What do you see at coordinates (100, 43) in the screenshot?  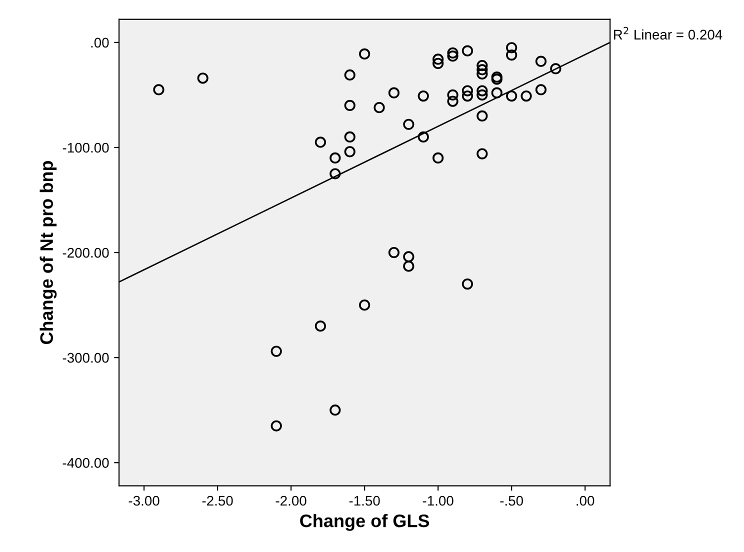 I see `y-tick-label: .00` at bounding box center [100, 43].